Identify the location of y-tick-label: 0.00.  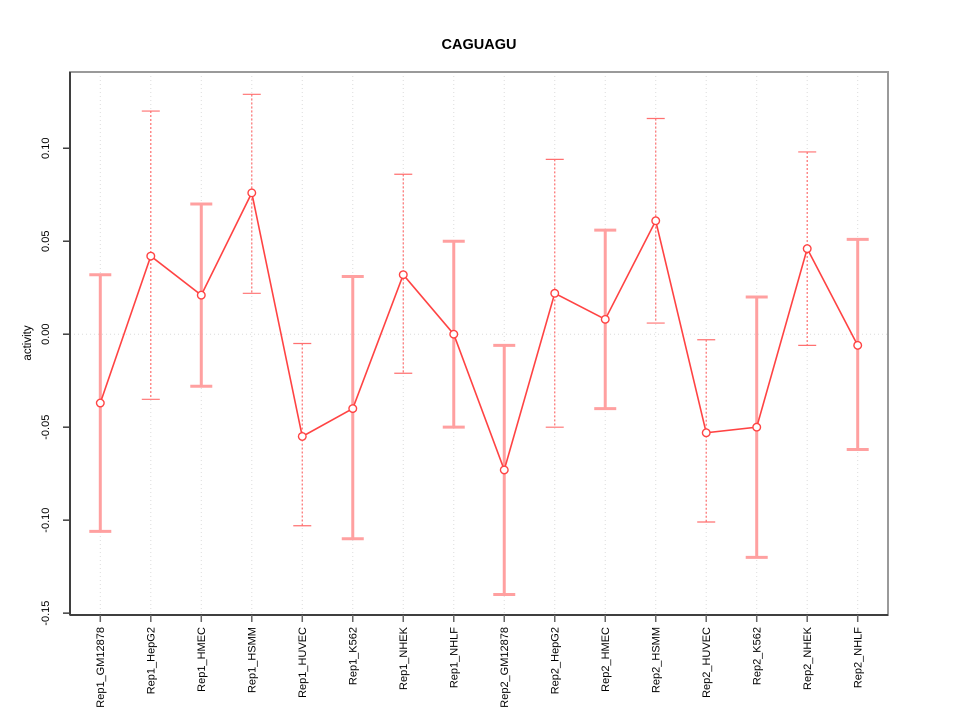
(46, 333).